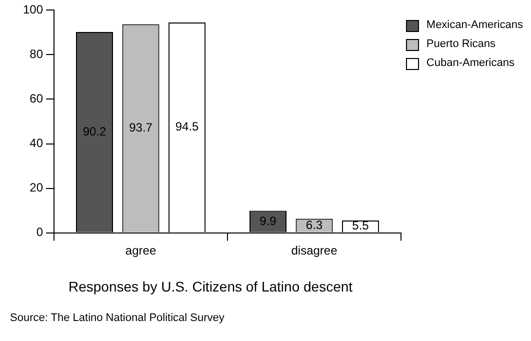  What do you see at coordinates (37, 54) in the screenshot?
I see `y-tick-label: 80` at bounding box center [37, 54].